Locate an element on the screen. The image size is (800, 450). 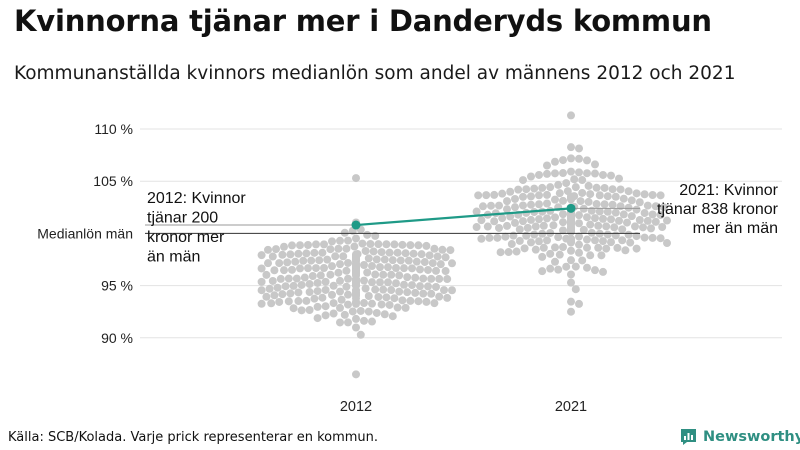
brand-name: Newsworthy is located at coordinates (751, 436).